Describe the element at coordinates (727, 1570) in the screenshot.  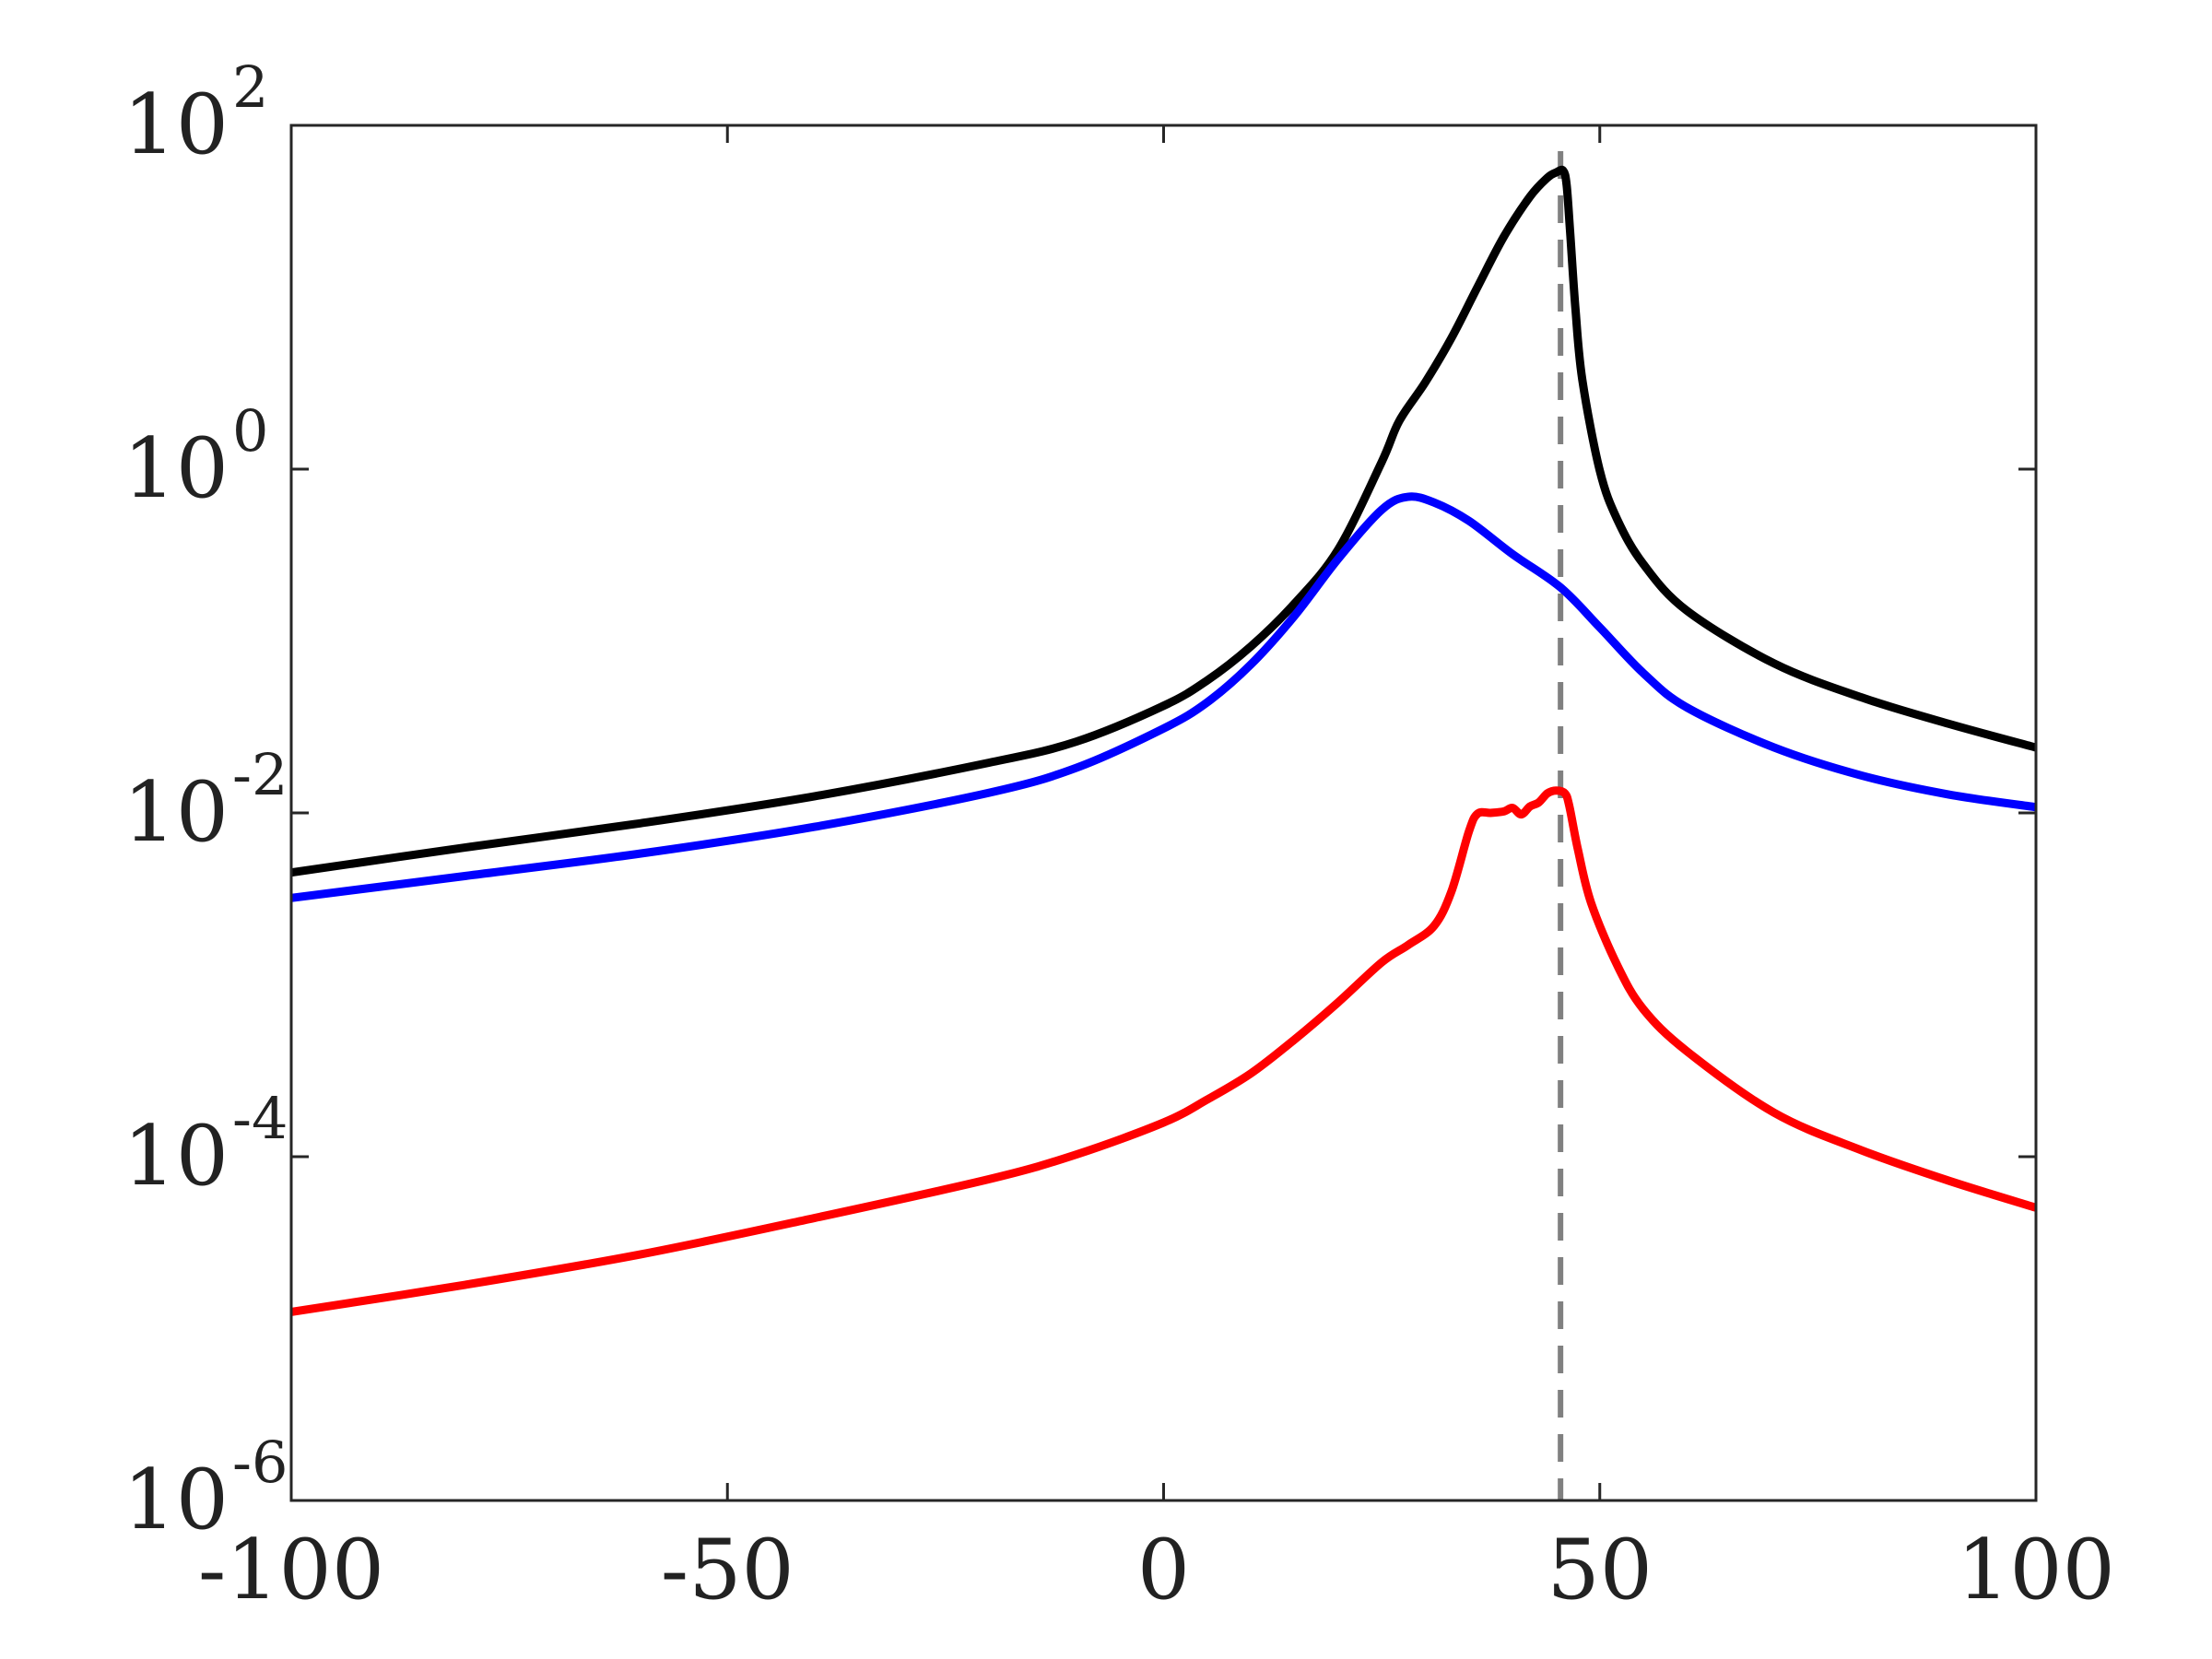
I see `x-tick-label: -50` at that location.